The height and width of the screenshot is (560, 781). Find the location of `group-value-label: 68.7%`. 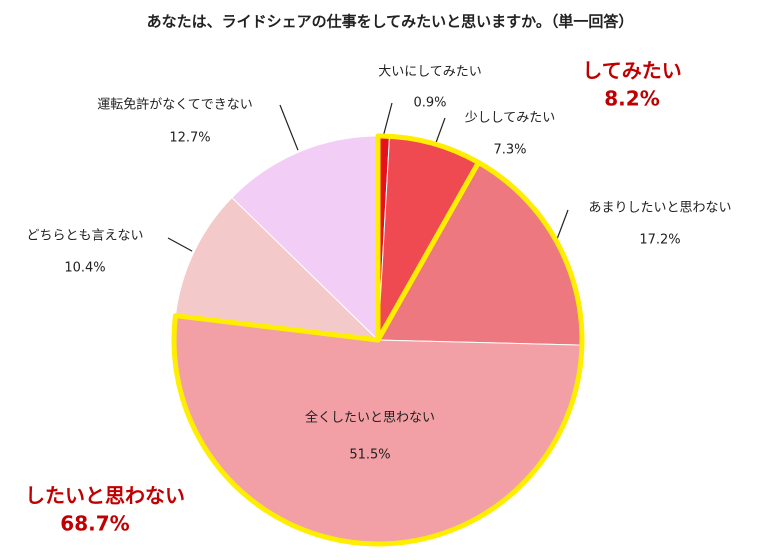

group-value-label: 68.7% is located at coordinates (94, 524).